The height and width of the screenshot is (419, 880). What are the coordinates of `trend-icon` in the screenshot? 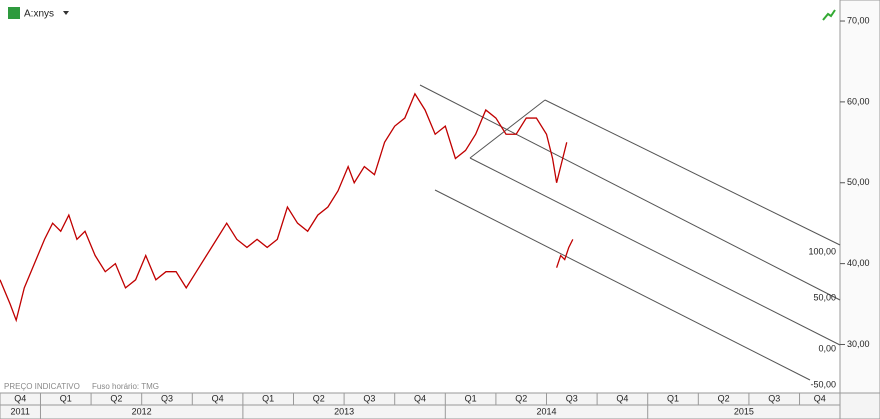 It's located at (829, 15).